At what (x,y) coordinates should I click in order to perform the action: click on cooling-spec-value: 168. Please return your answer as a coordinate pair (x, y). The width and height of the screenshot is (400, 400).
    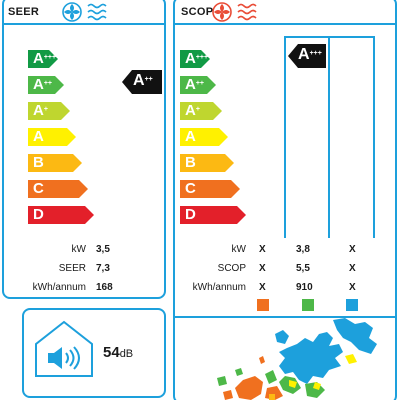
    Looking at the image, I should click on (104, 287).